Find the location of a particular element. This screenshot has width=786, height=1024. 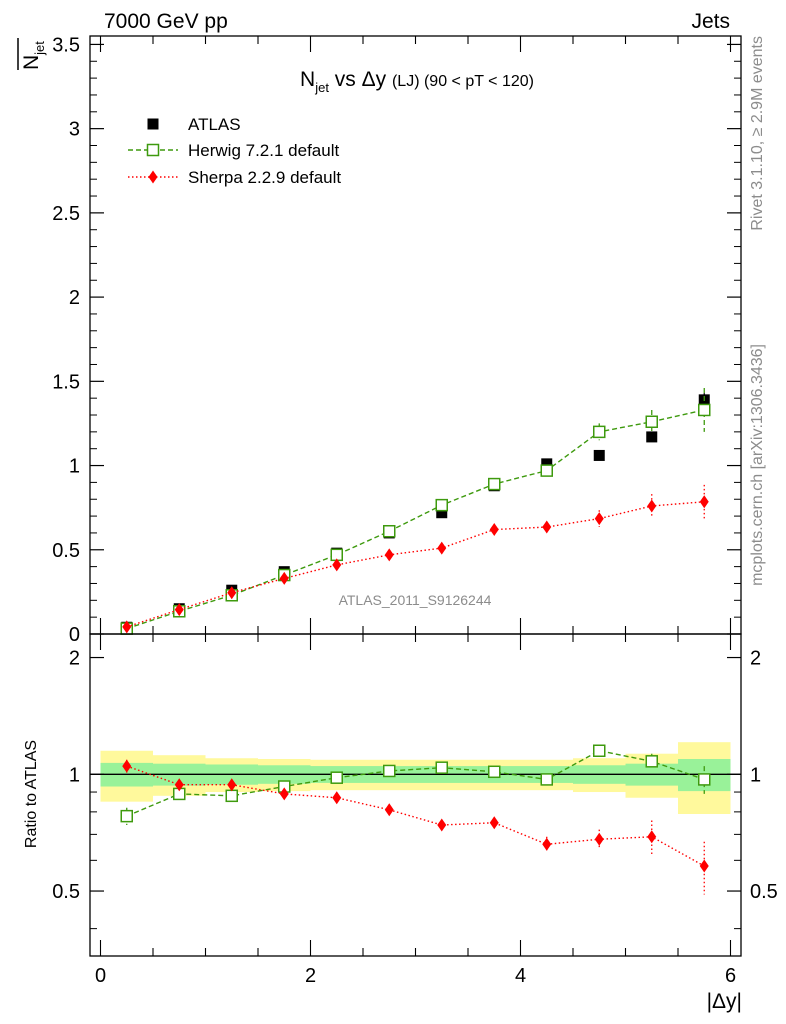

legend-marker-herwig is located at coordinates (153, 150).